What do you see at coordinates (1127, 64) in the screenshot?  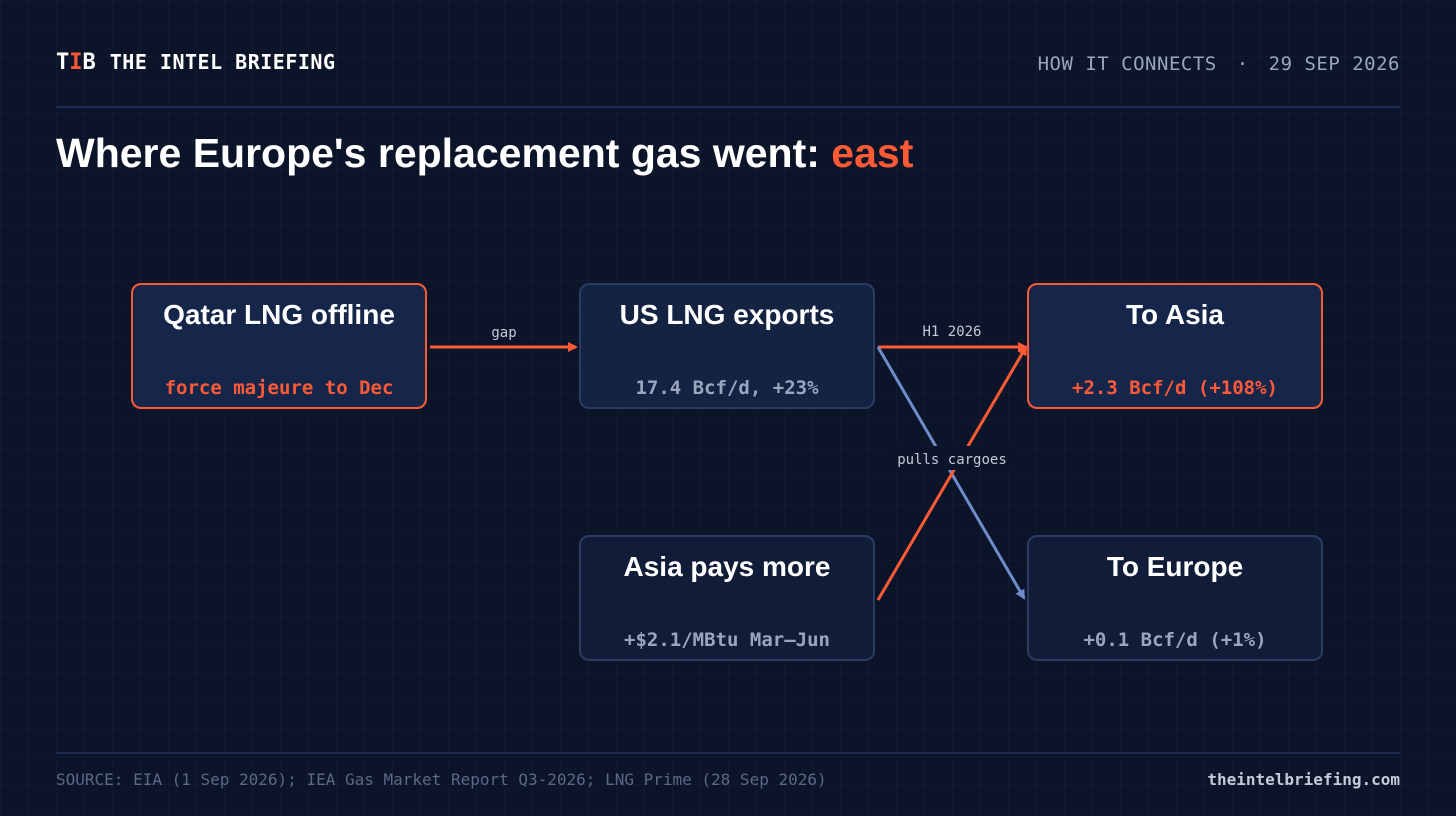 I see `section-label: HOW IT CONNECTS` at bounding box center [1127, 64].